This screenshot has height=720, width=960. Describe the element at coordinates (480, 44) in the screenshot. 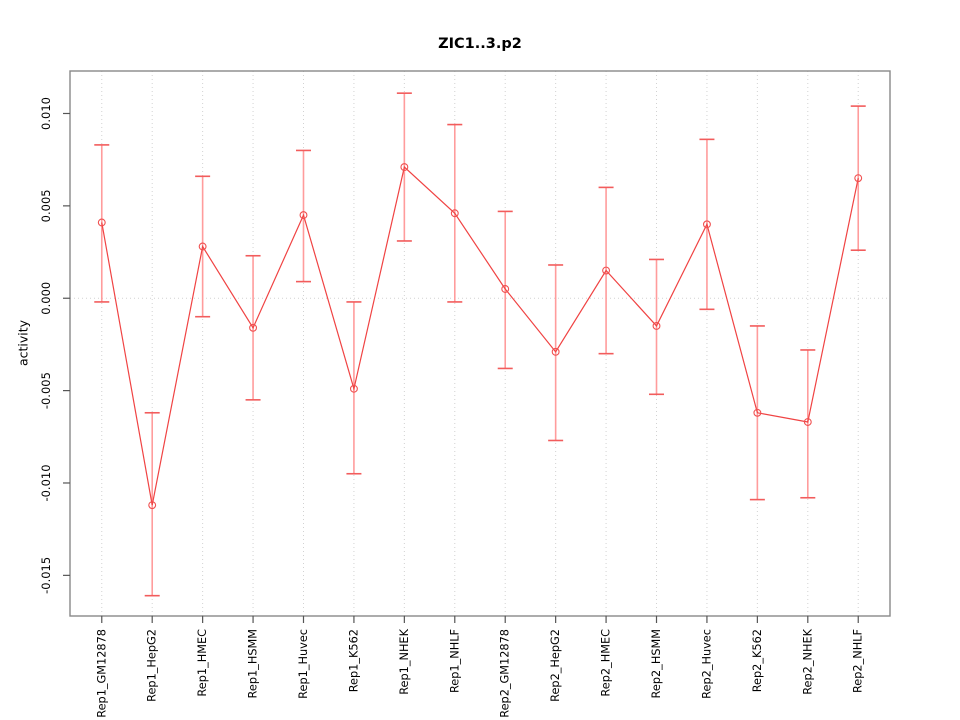

I see `chart-title: ZIC1..3.p2` at that location.